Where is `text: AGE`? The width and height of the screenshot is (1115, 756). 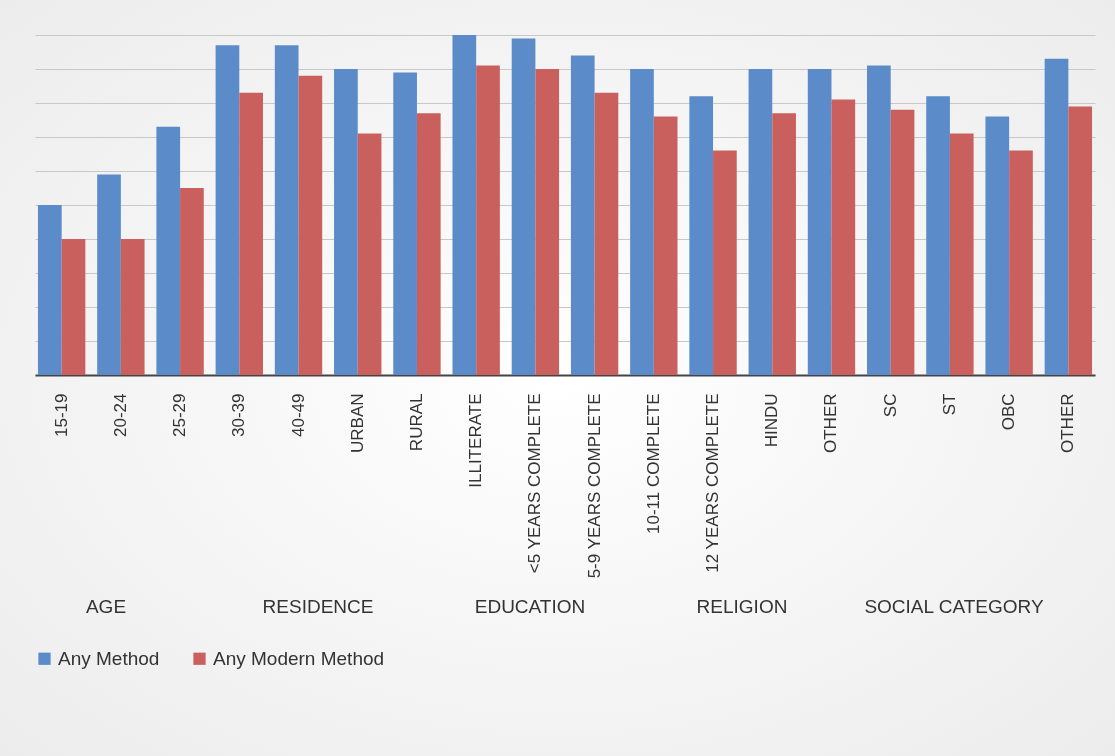
text: AGE is located at coordinates (106, 607).